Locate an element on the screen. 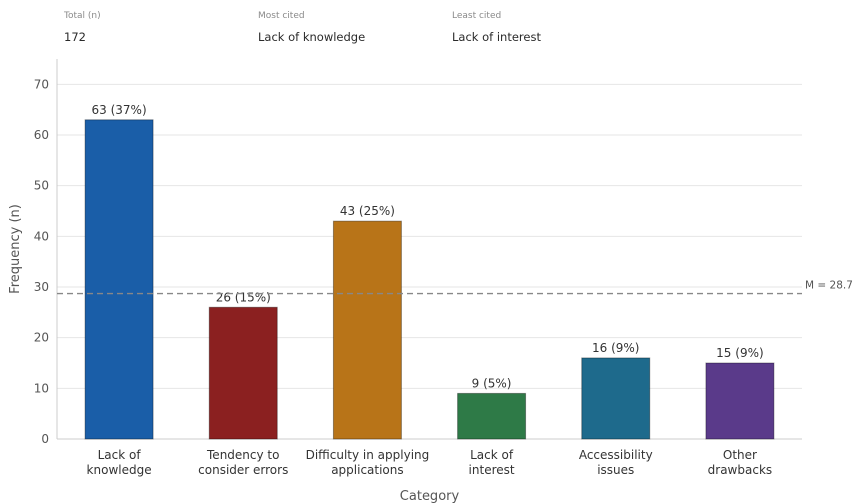 Image resolution: width=855 pixels, height=504 pixels. bar-data-label: 9 (5%) is located at coordinates (492, 383).